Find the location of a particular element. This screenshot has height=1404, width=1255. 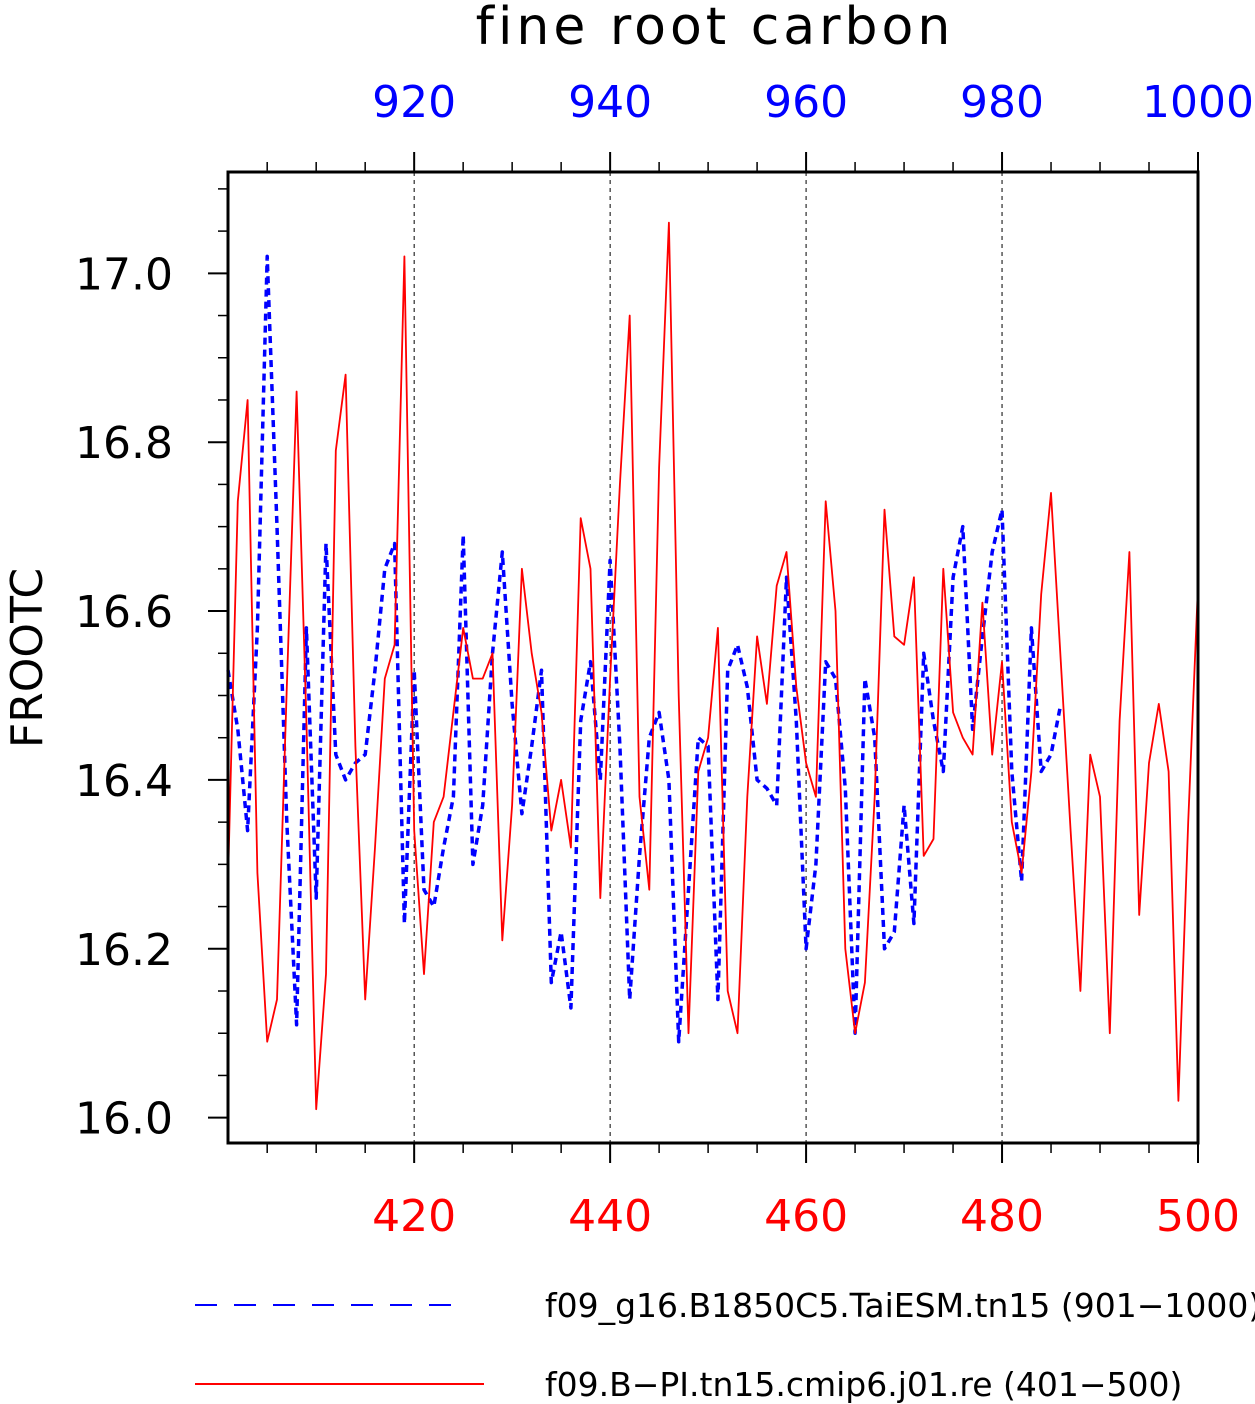

x-bottom-tick-label: 480 is located at coordinates (1002, 1216).